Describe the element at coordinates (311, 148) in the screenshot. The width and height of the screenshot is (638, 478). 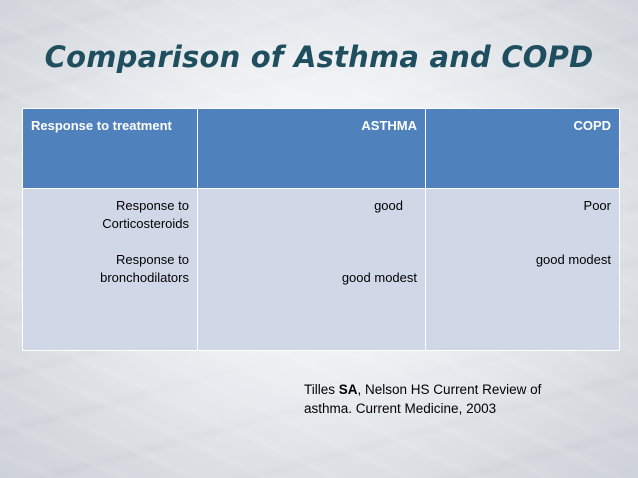
I see `header-asthma: ASTHMA` at that location.